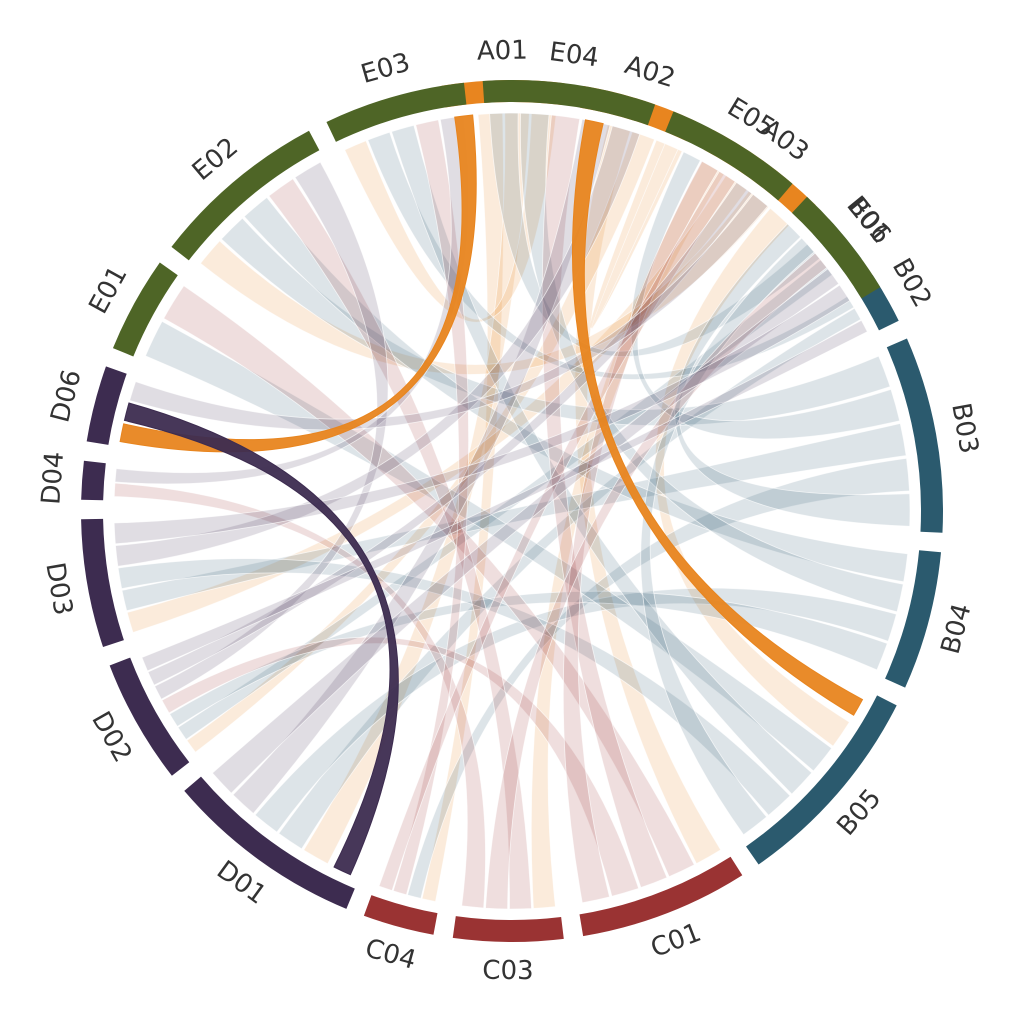 The image size is (1024, 1024). I want to click on ribbon-C01-E04, so click(604, 501).